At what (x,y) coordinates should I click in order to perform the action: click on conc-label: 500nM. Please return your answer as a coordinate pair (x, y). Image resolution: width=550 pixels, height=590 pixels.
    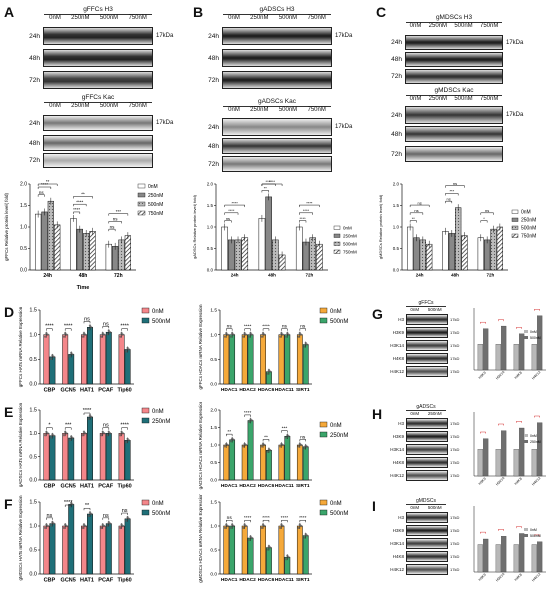
    Looking at the image, I should click on (288, 18).